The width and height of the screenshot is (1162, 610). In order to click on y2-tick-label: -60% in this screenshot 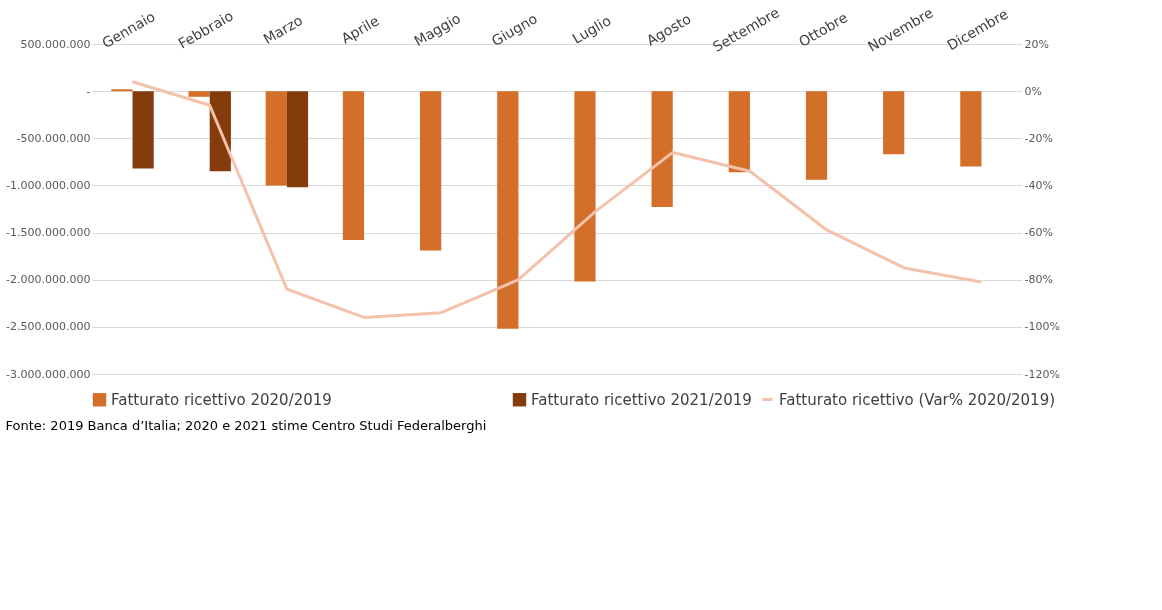, I will do `click(1038, 233)`.